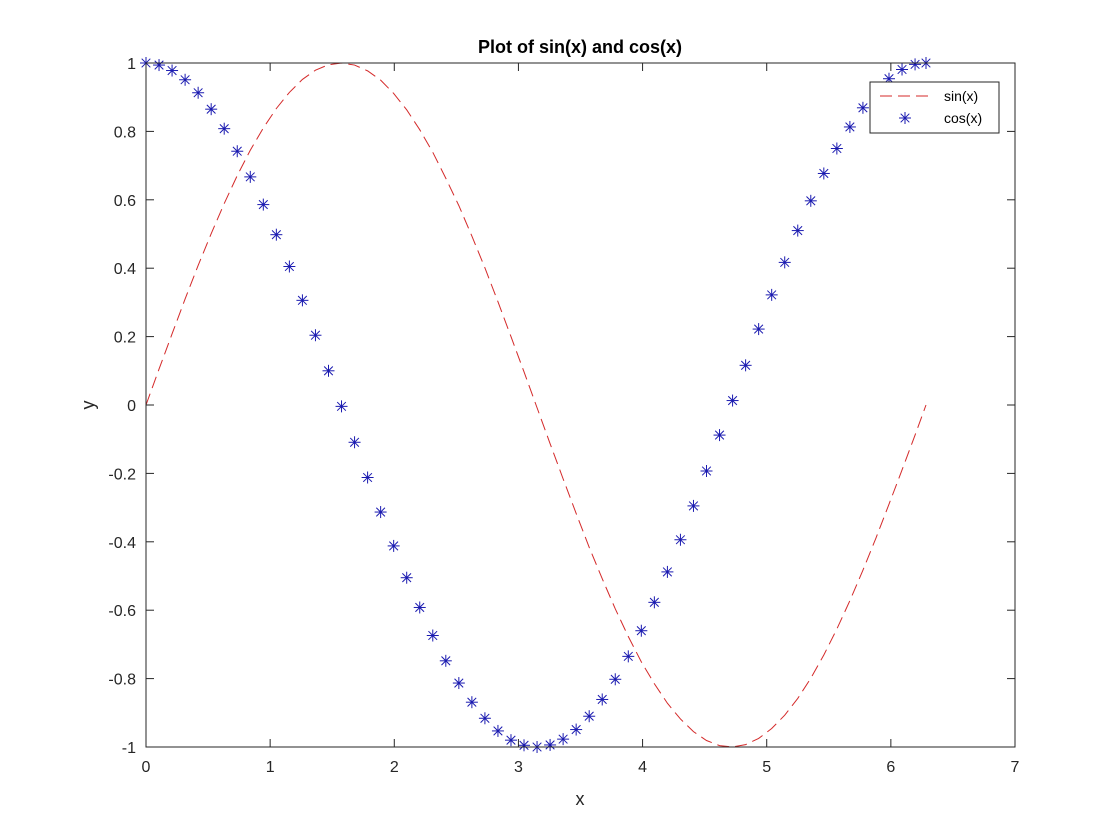 This screenshot has height=840, width=1120. Describe the element at coordinates (131, 64) in the screenshot. I see `y-tick-label: 1` at that location.